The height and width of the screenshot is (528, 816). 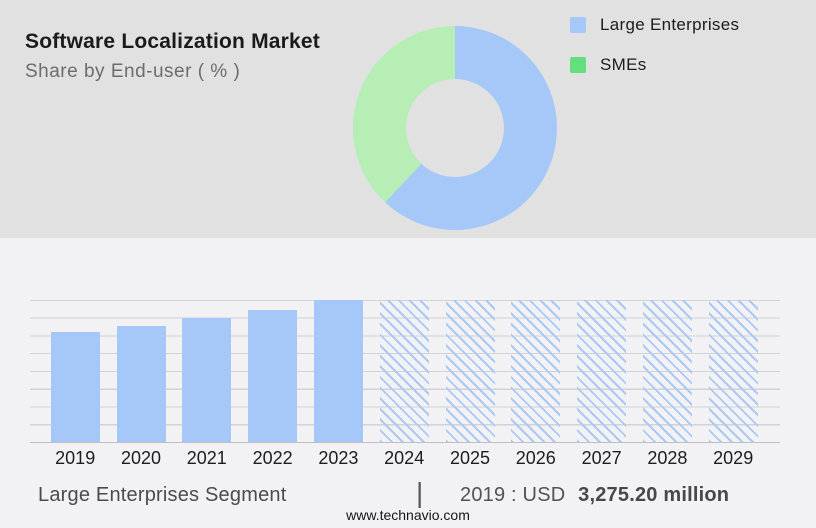 What do you see at coordinates (338, 458) in the screenshot?
I see `x-tick-2023: 2023` at bounding box center [338, 458].